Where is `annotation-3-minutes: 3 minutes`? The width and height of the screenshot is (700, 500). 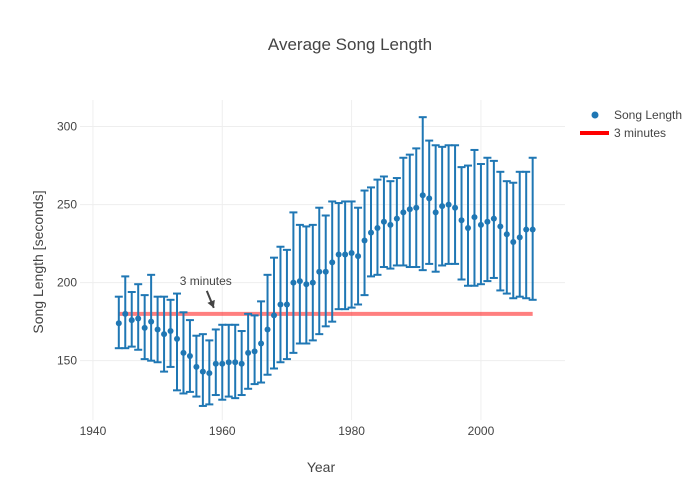
annotation-3-minutes: 3 minutes is located at coordinates (206, 291).